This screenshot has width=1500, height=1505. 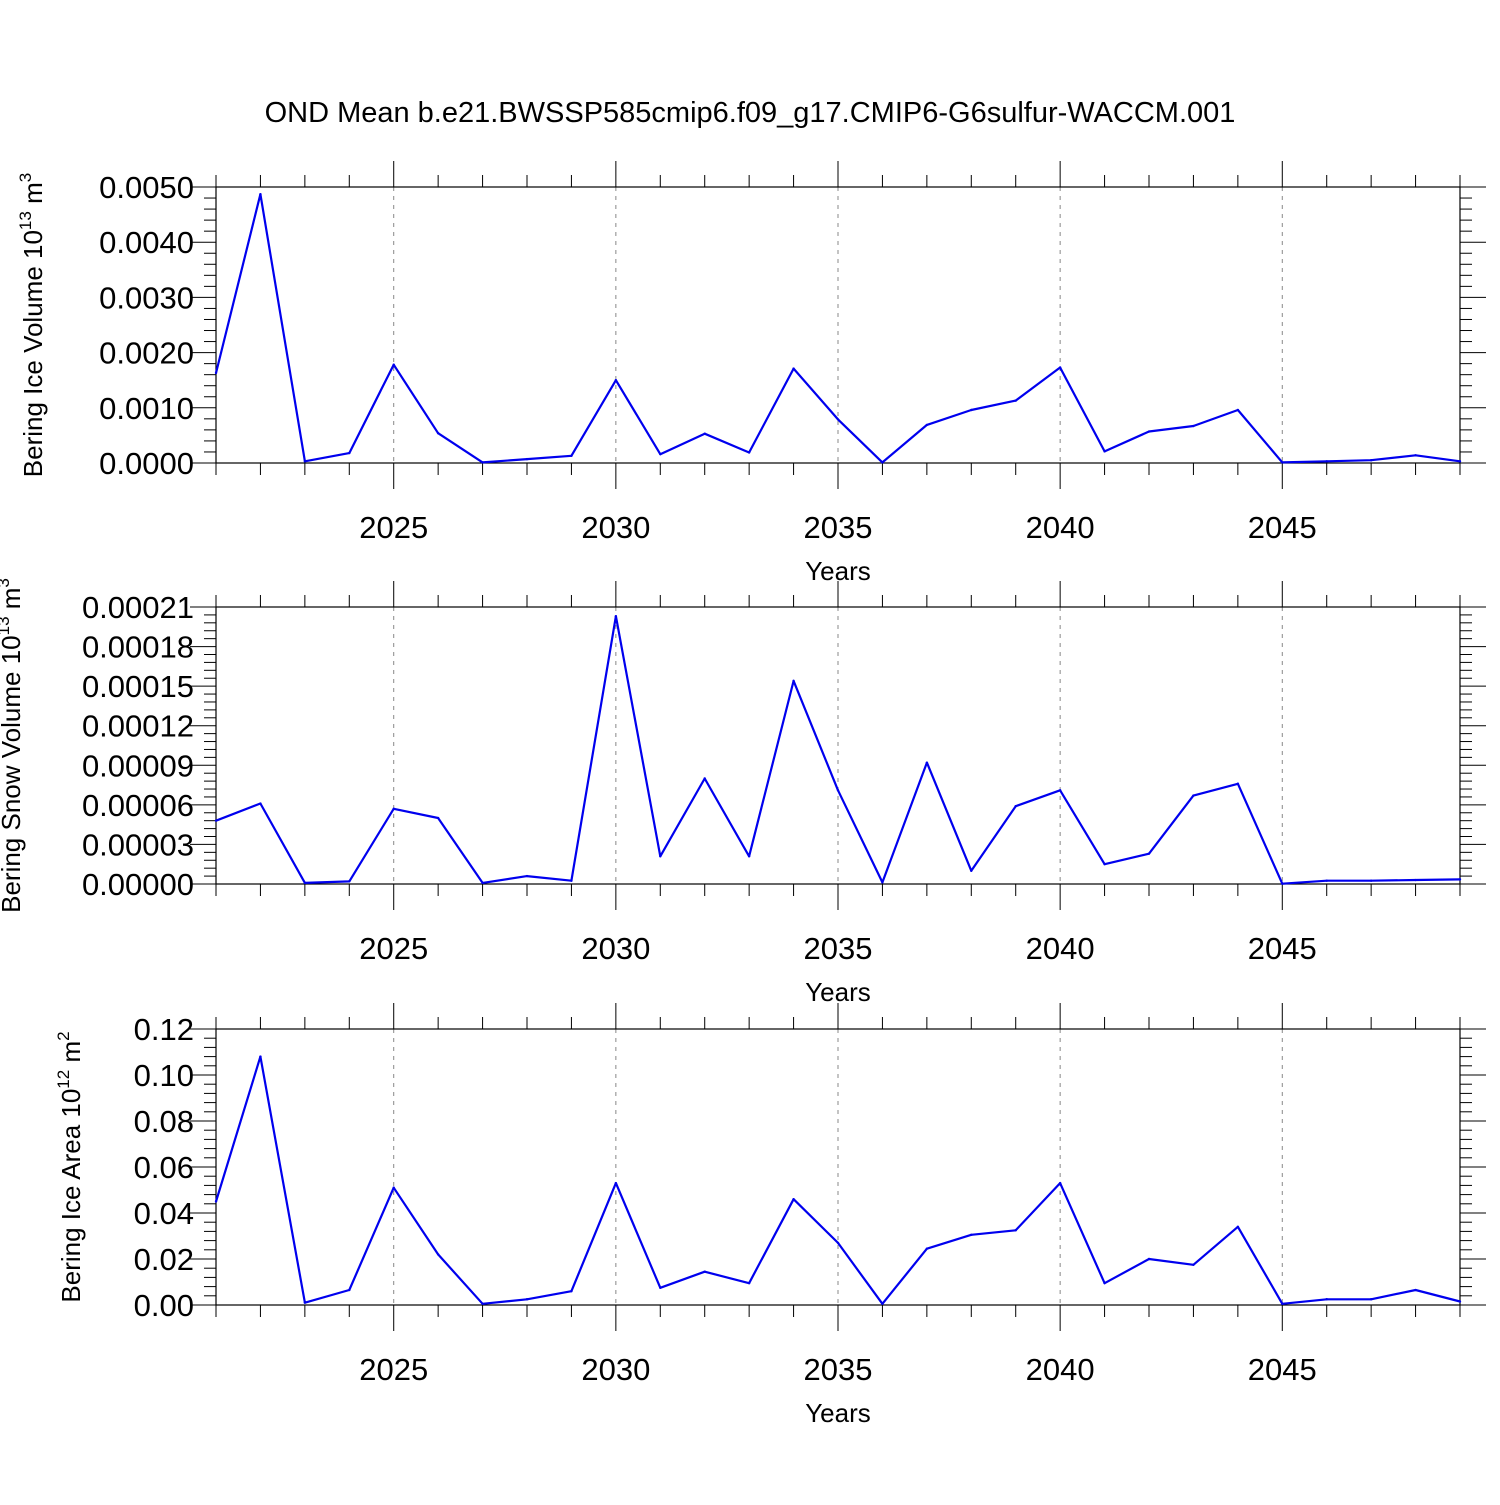 I want to click on chart-panel-1-ytick-label: 0.0050, so click(x=146, y=187).